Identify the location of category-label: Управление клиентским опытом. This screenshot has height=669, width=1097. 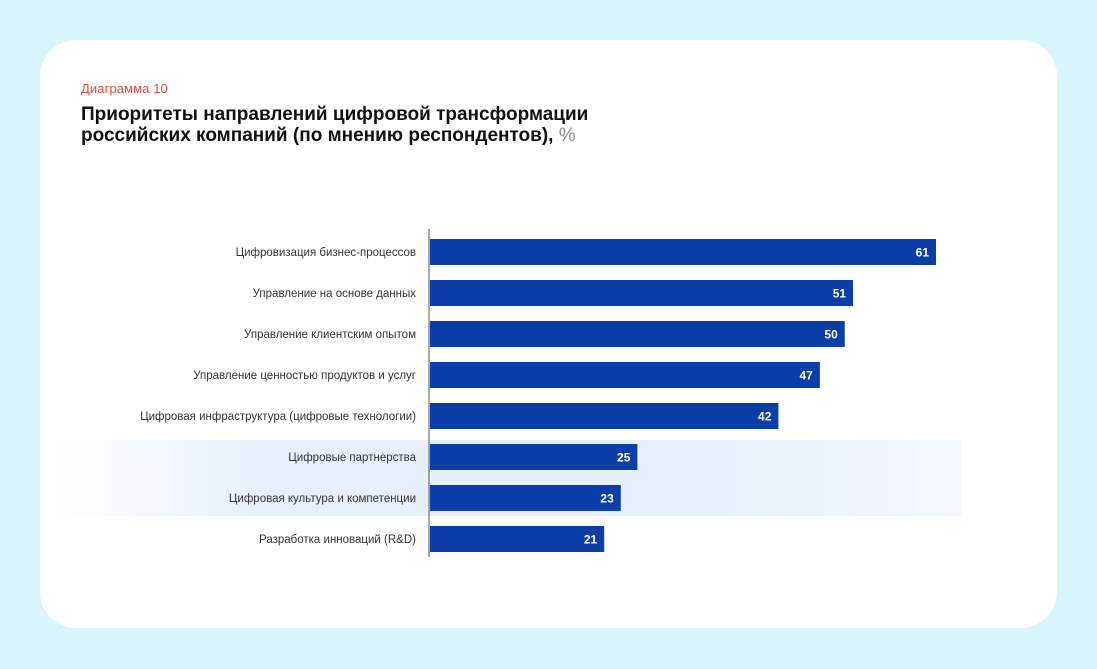
(330, 335).